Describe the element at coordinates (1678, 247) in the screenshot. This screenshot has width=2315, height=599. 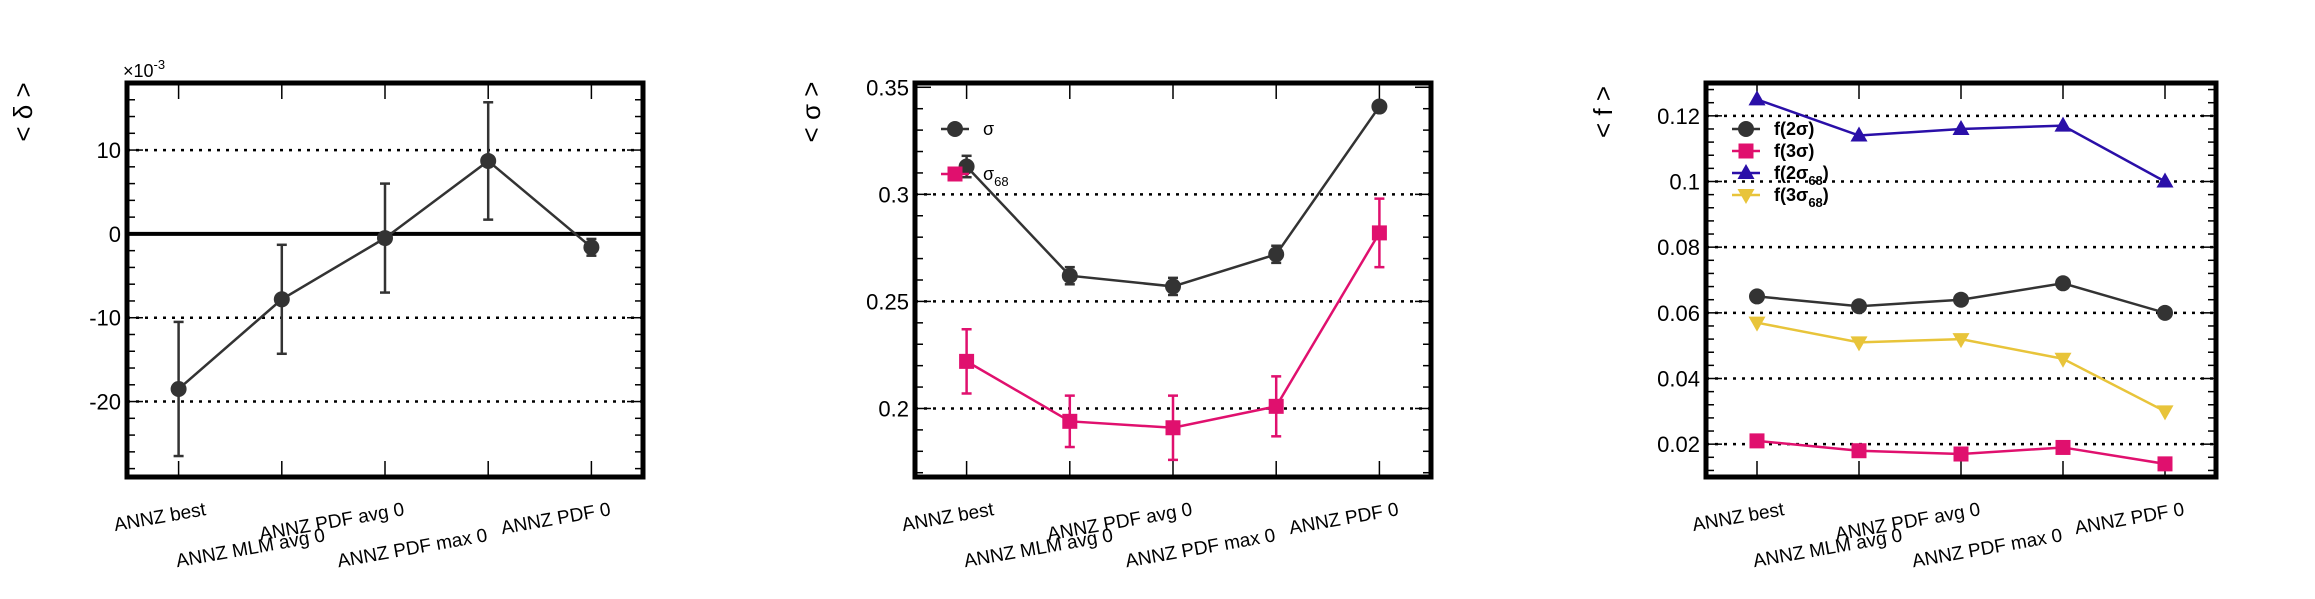
I see `y-tick-label: 0.08` at that location.